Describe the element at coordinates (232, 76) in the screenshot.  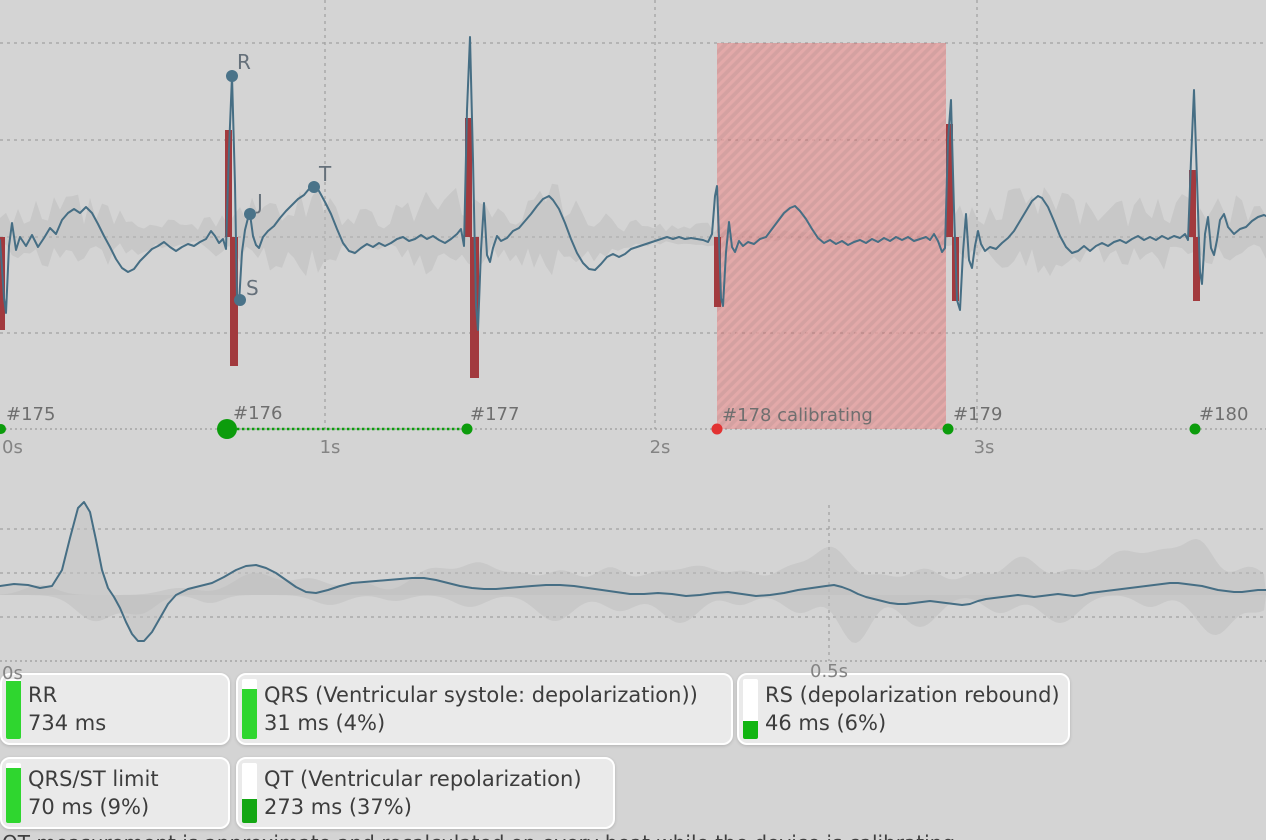
I see `r-point-dot` at that location.